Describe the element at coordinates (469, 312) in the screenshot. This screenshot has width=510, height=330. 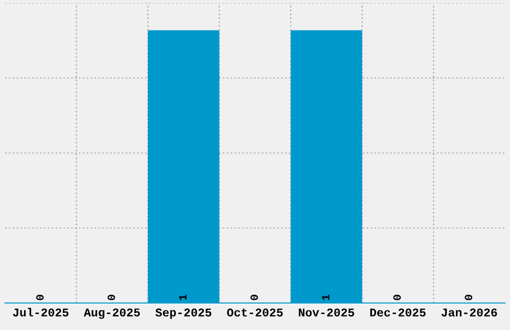
I see `x-tick-label: Jan-2026` at that location.